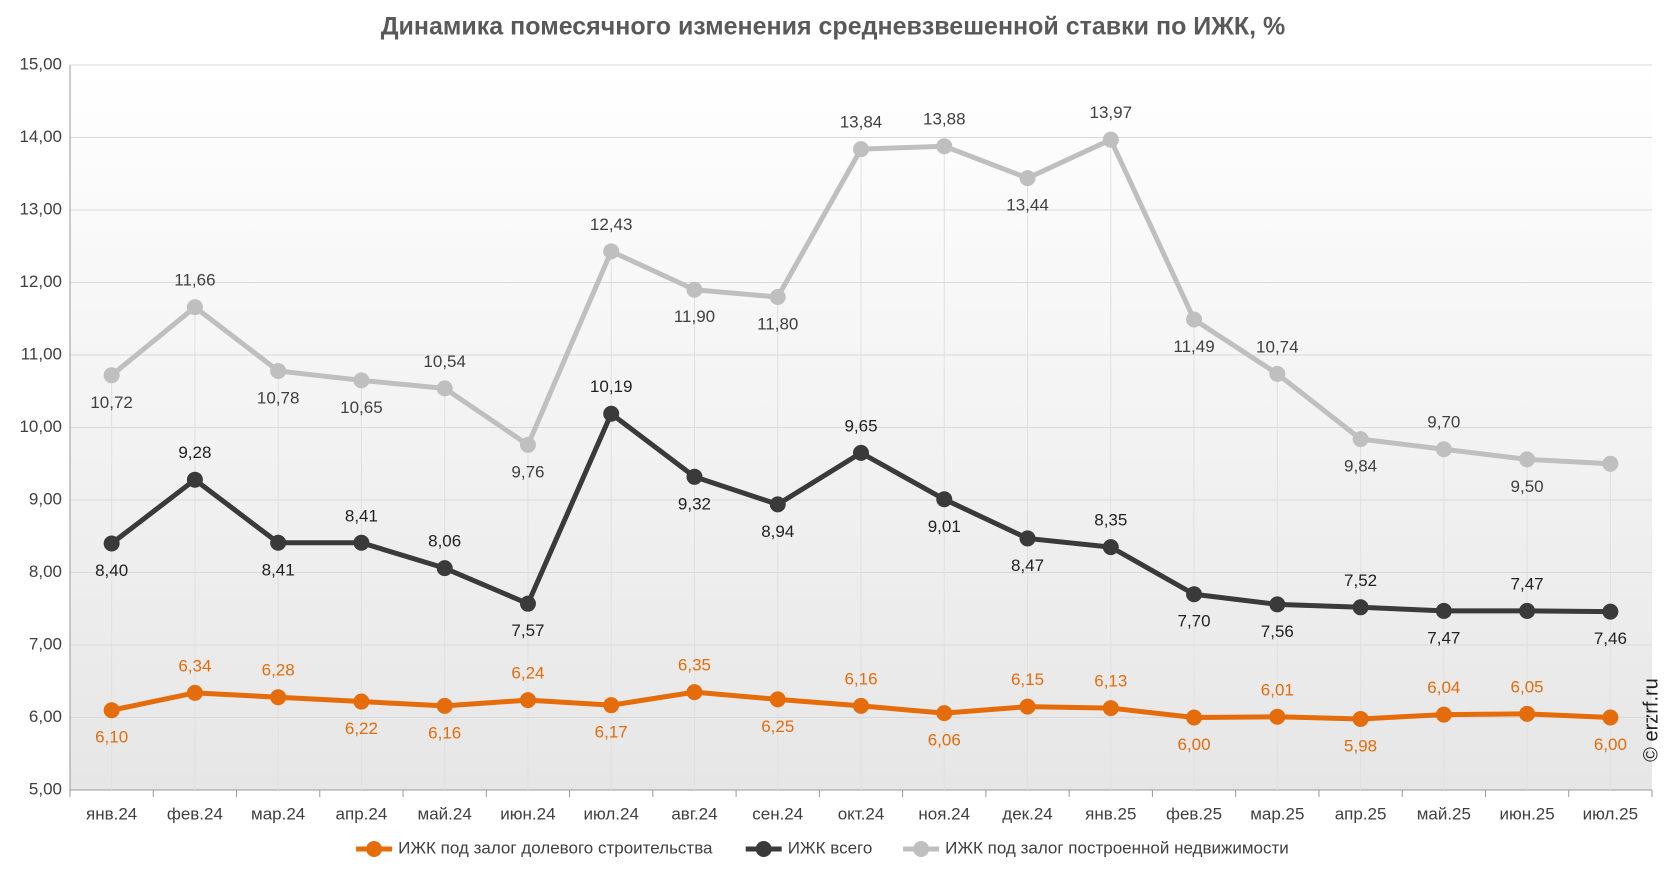  I want to click on x-tick-label: фев.24, so click(195, 813).